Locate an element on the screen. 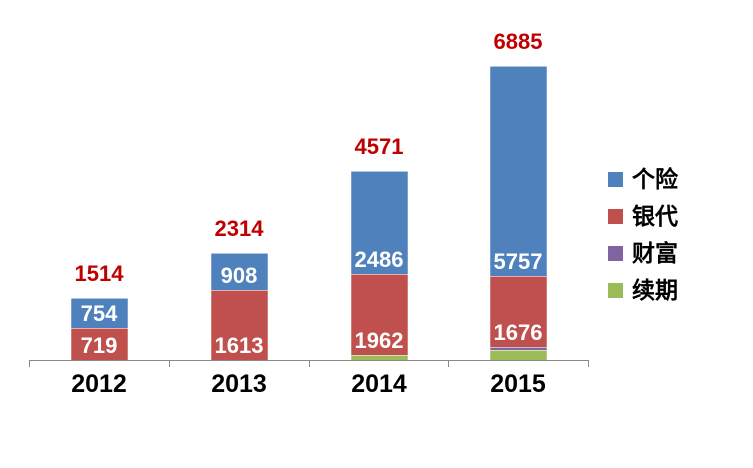  bar-2013: 908 1613 is located at coordinates (239, 306).